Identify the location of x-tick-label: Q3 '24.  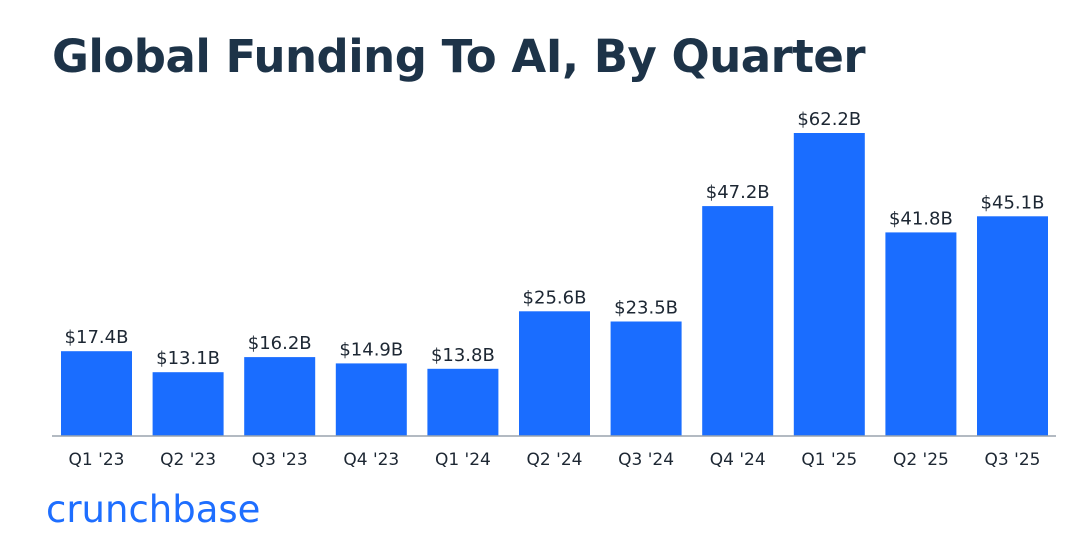
(646, 460).